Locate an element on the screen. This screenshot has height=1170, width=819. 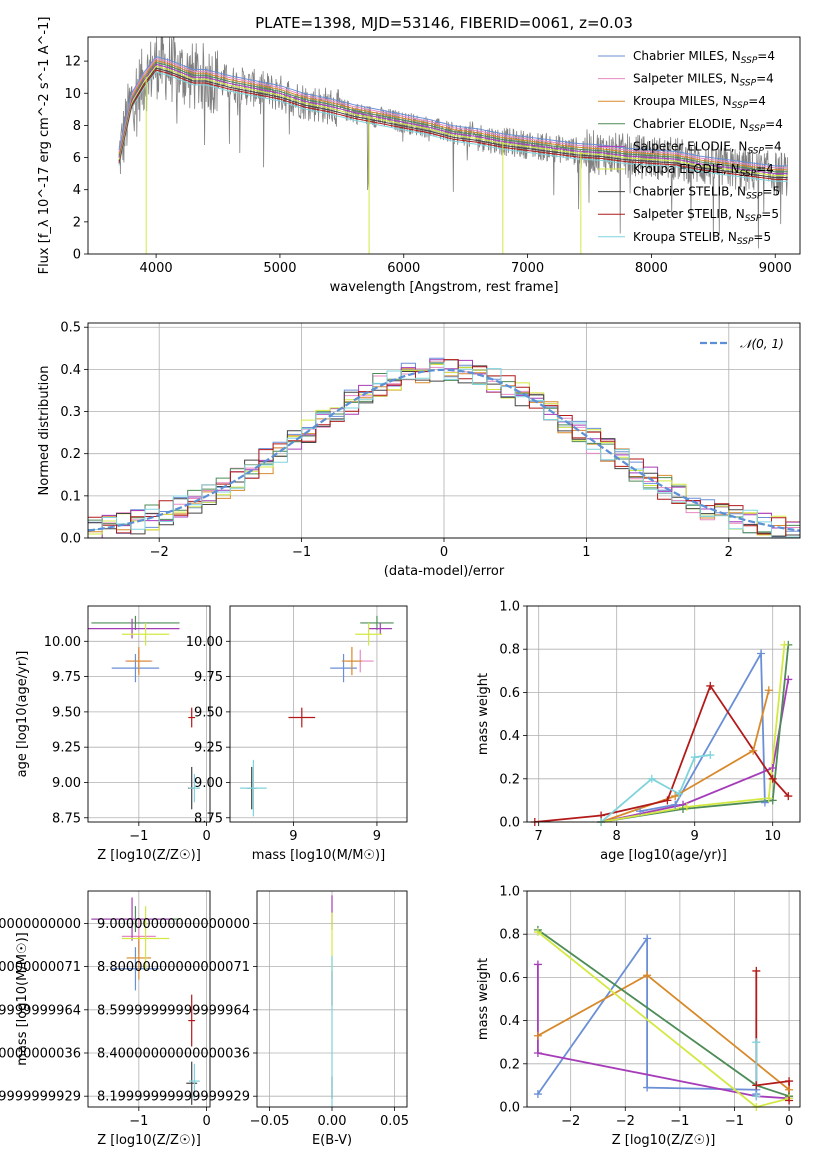
x-axis-label: wavelength [Angstrom, rest frame] is located at coordinates (444, 287).